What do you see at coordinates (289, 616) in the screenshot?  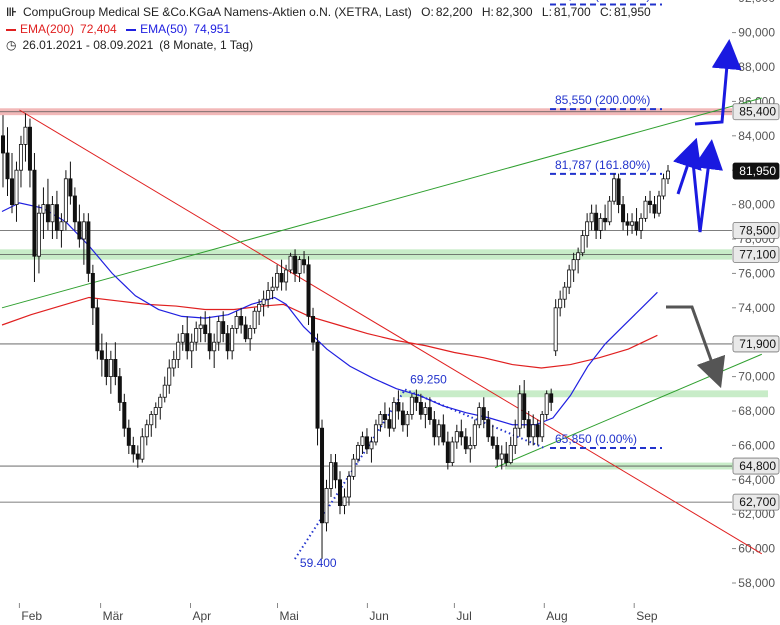 I see `x-axis-label: Mai` at bounding box center [289, 616].